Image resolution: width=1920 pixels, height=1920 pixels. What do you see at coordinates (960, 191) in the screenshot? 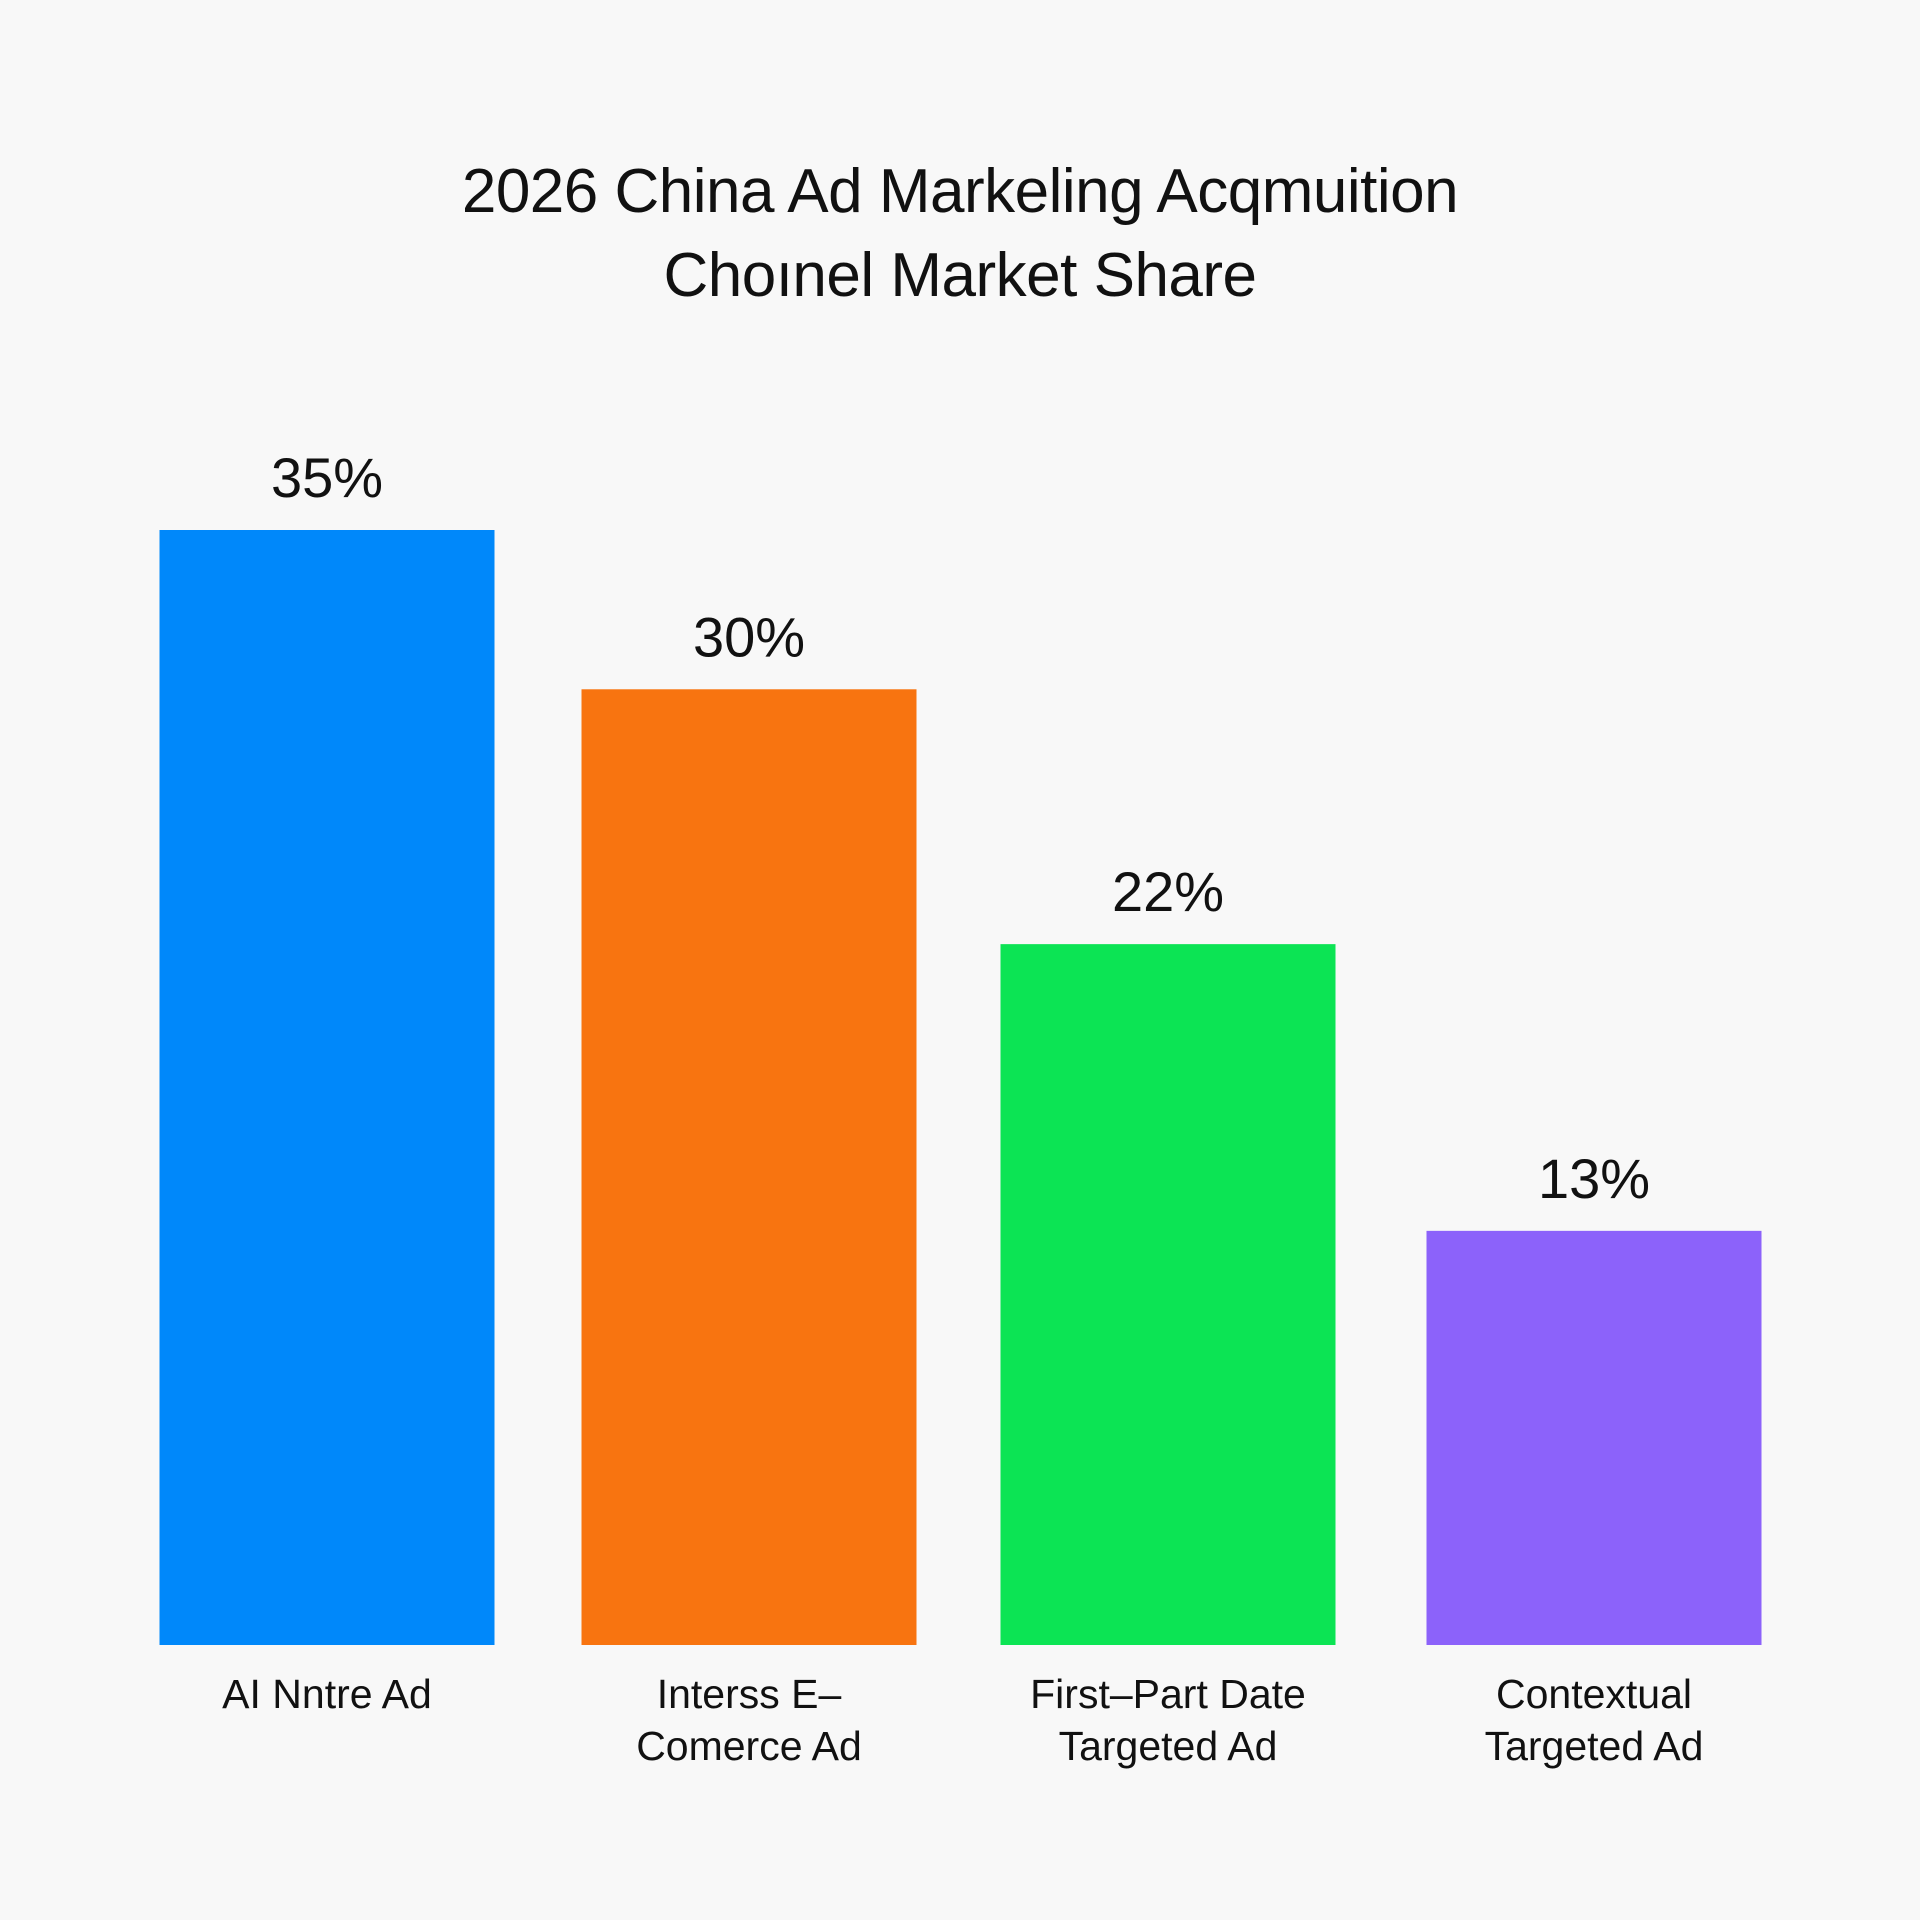
I see `chart-title-line-1: 2026 China Ad Markeling Acqmuition` at bounding box center [960, 191].